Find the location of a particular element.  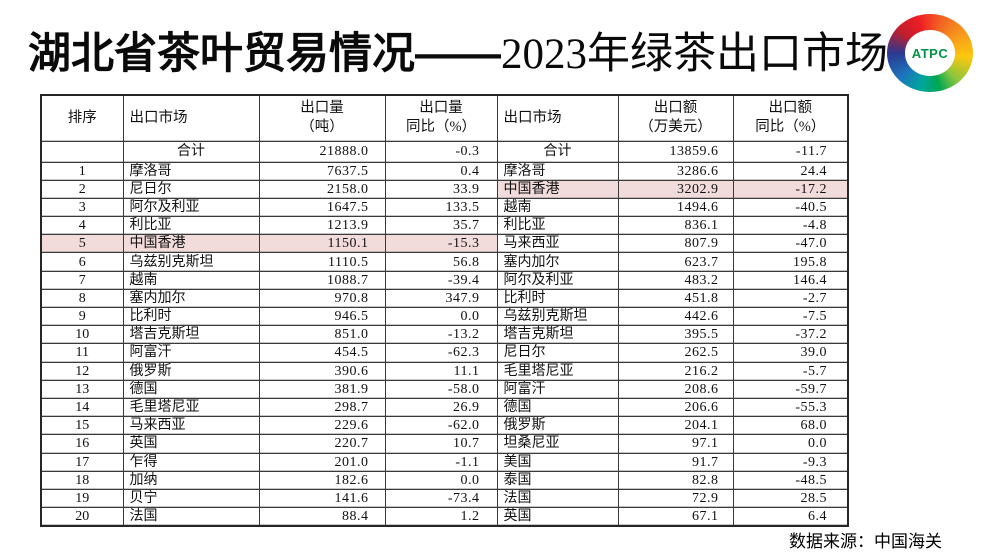

volume-yoy-cell: -39.4 is located at coordinates (441, 280).